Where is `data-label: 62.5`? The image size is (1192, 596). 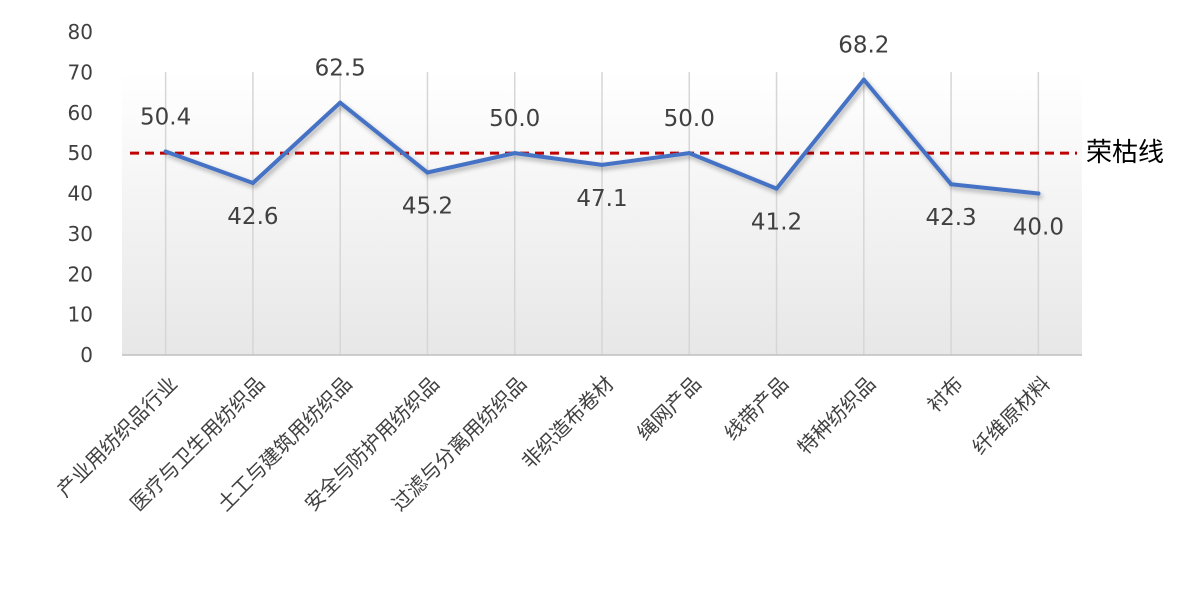
data-label: 62.5 is located at coordinates (340, 69).